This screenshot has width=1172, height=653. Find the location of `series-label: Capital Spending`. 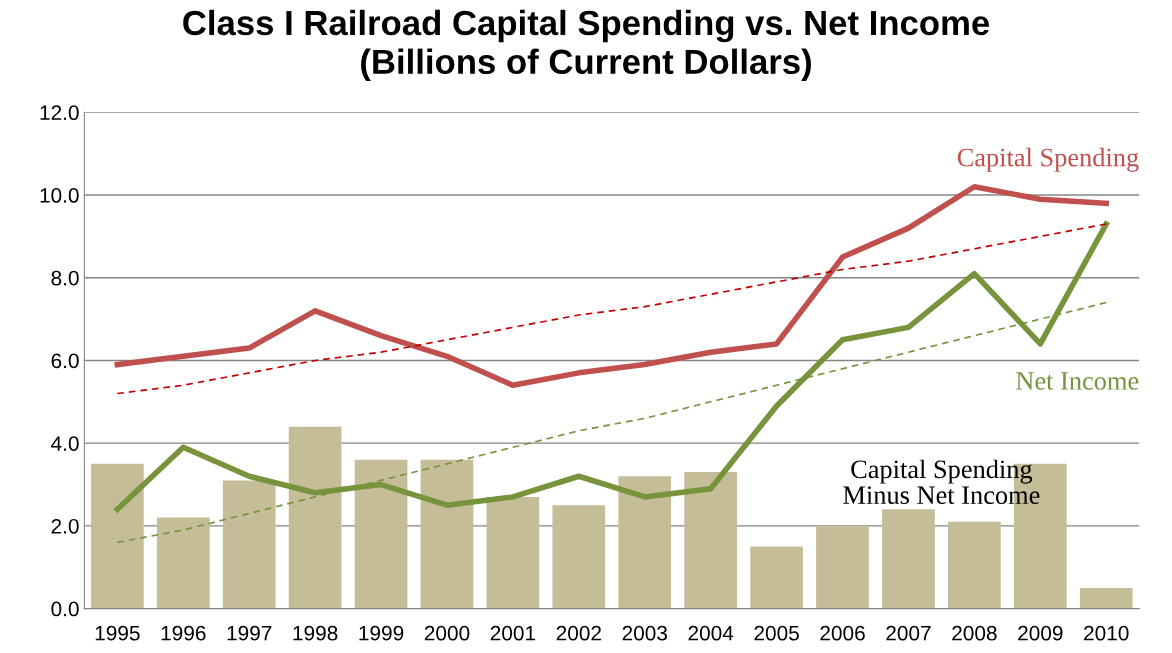

series-label: Capital Spending is located at coordinates (1048, 159).